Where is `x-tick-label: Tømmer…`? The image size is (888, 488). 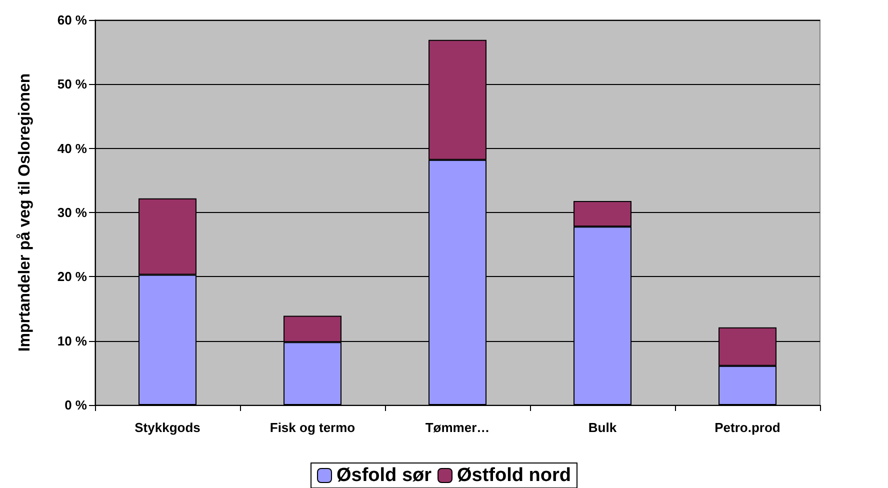 x-tick-label: Tømmer… is located at coordinates (457, 427).